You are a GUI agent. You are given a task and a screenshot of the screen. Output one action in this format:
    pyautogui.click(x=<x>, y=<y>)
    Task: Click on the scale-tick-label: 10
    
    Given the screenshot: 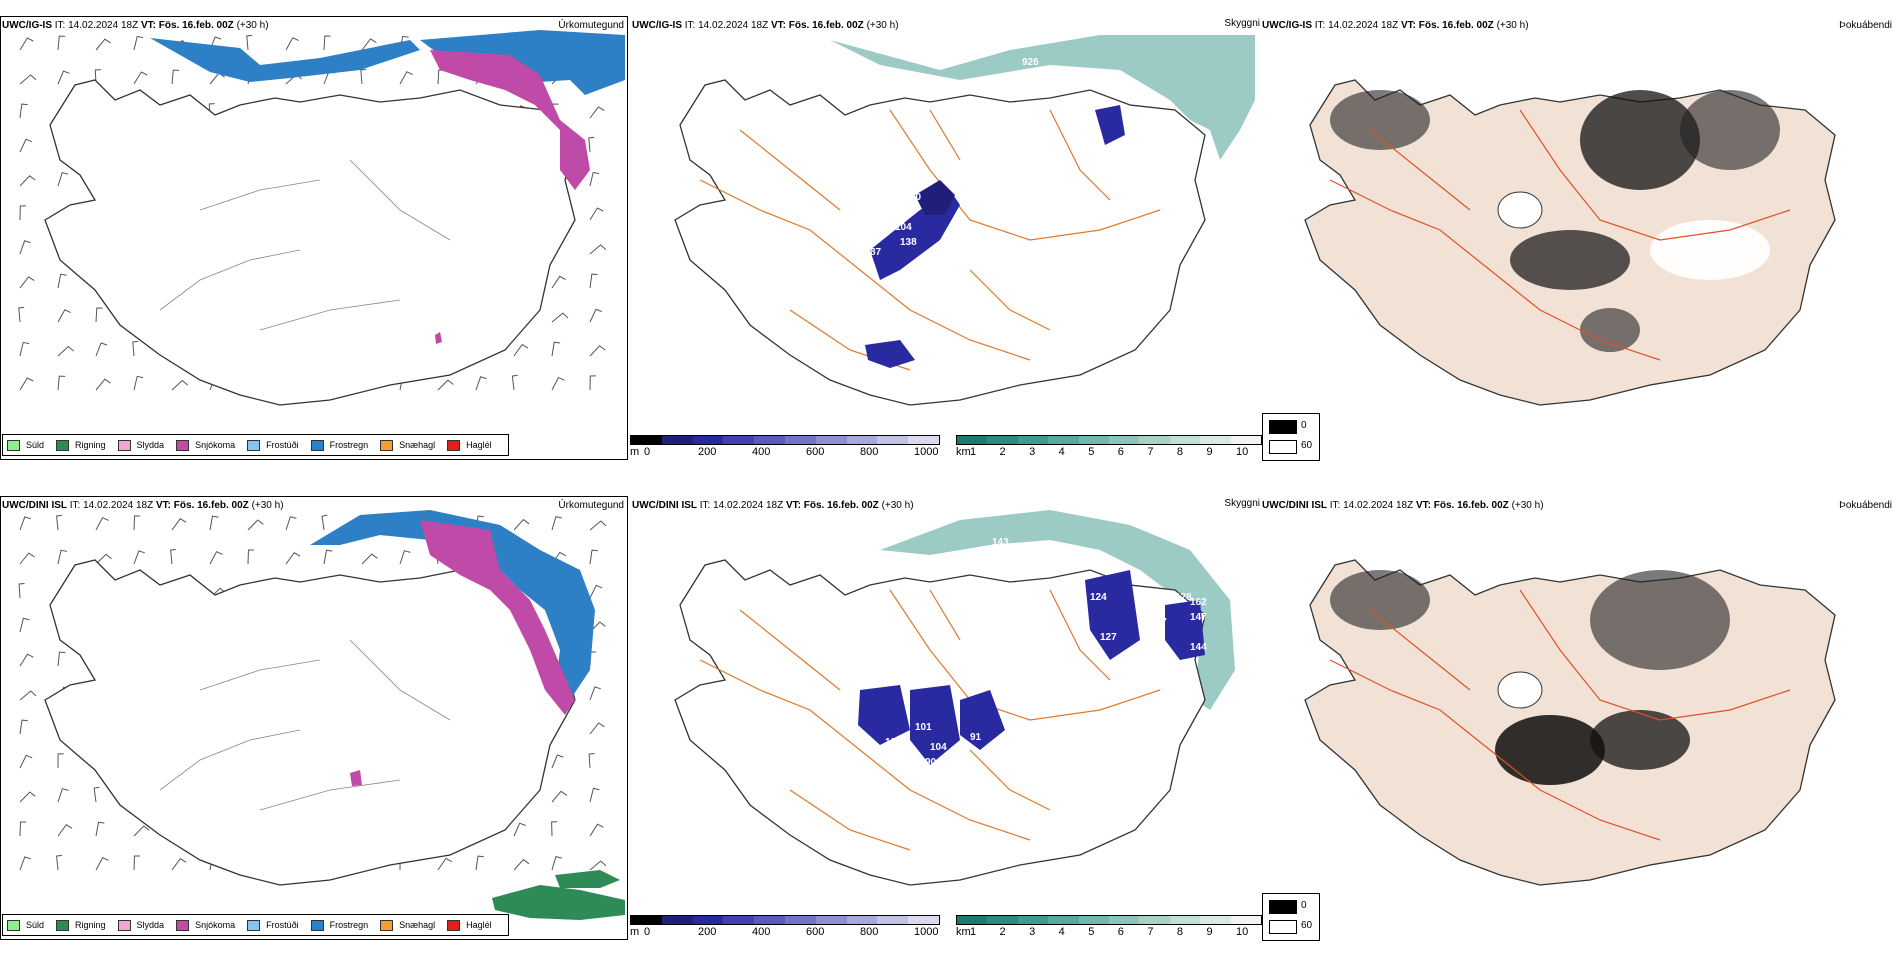 What is the action you would take?
    pyautogui.click(x=1242, y=932)
    